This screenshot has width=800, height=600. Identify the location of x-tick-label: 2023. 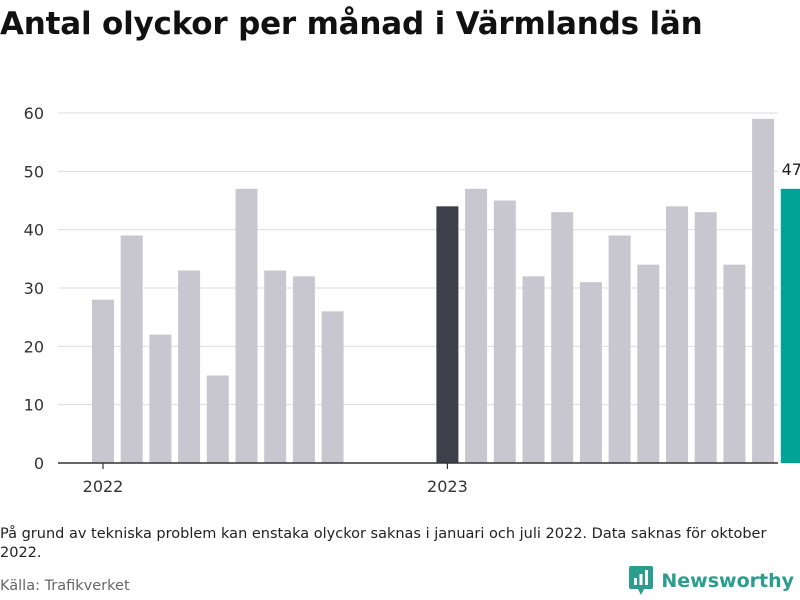
(447, 486).